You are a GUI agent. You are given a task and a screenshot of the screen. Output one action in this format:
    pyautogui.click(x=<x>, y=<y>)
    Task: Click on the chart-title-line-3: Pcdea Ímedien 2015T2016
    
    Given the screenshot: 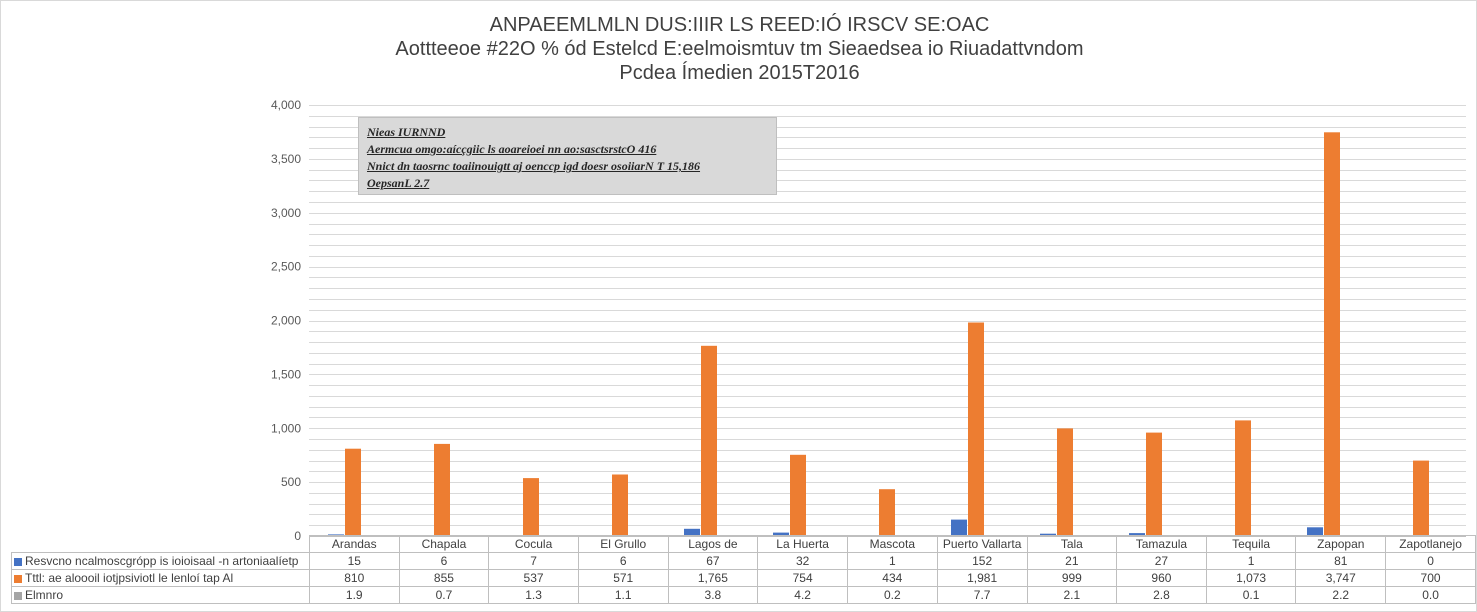 What is the action you would take?
    pyautogui.click(x=739, y=73)
    